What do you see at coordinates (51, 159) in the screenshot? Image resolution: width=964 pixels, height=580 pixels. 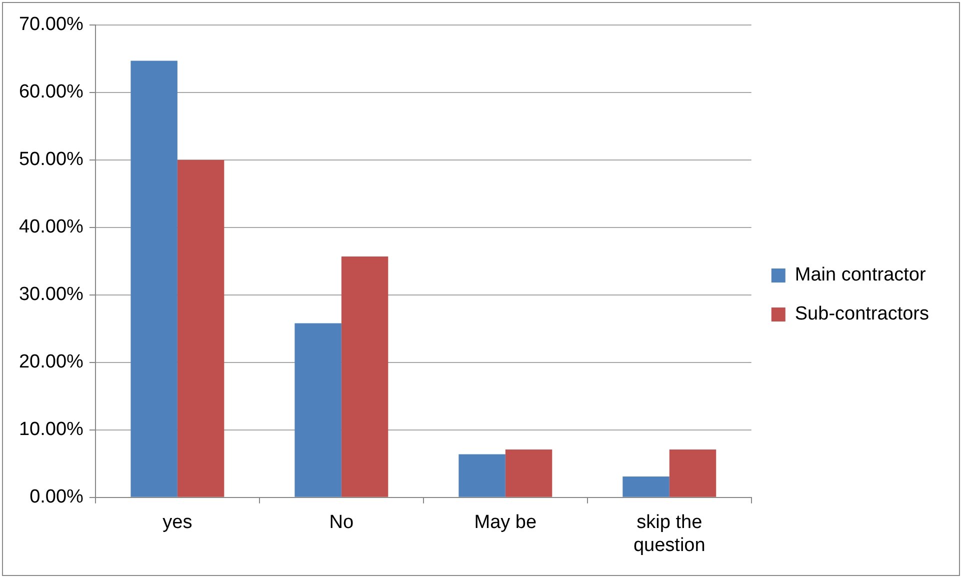 I see `y-tick-label: 50.00%` at bounding box center [51, 159].